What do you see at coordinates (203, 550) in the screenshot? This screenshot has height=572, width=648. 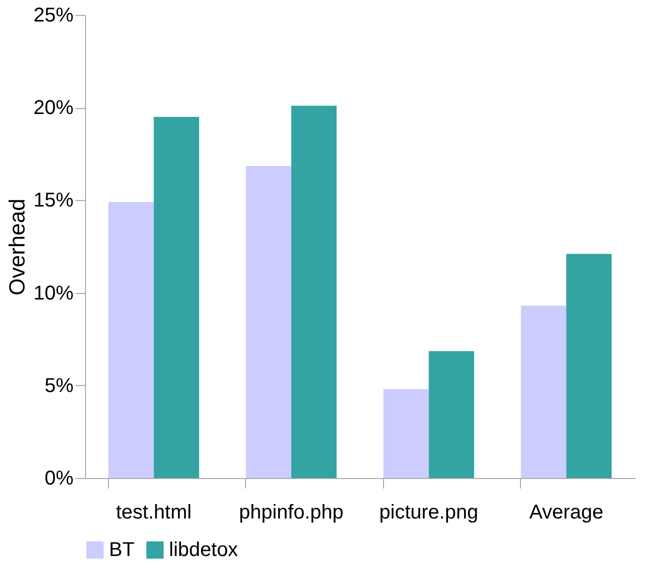 I see `legend-label: libdetox` at bounding box center [203, 550].